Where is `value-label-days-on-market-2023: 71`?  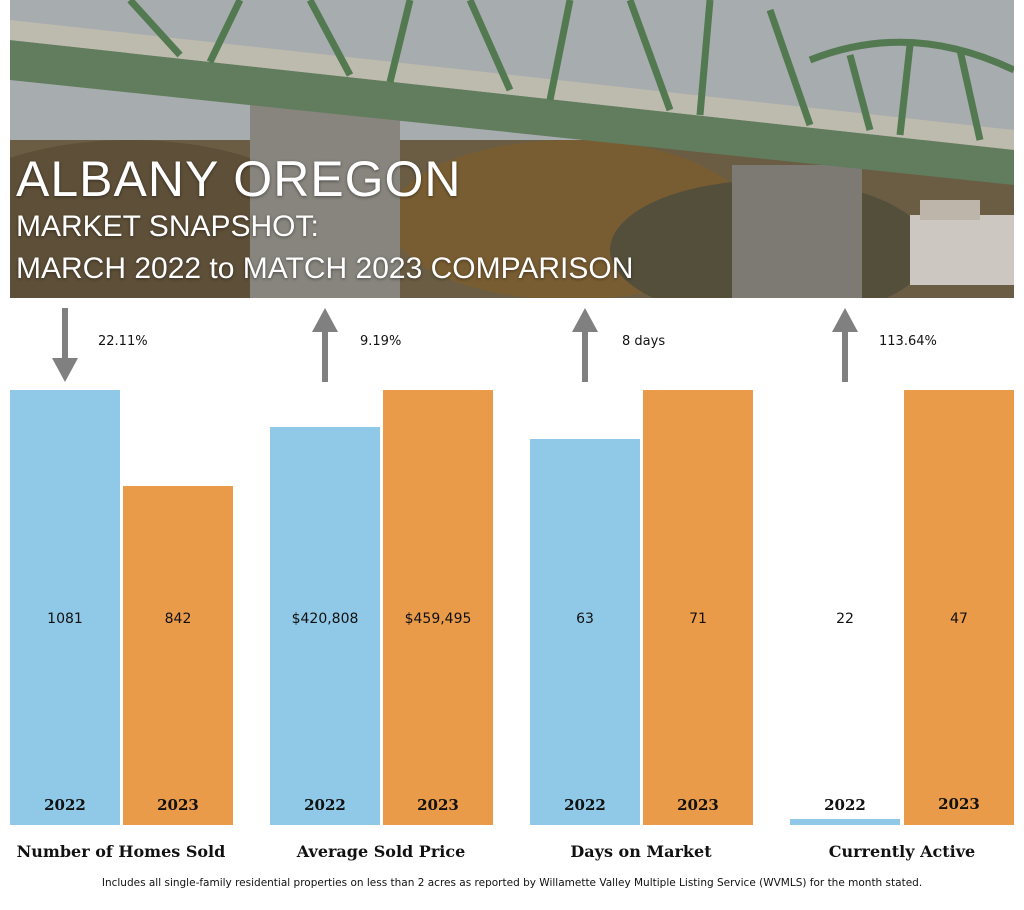
value-label-days-on-market-2023: 71 is located at coordinates (698, 619).